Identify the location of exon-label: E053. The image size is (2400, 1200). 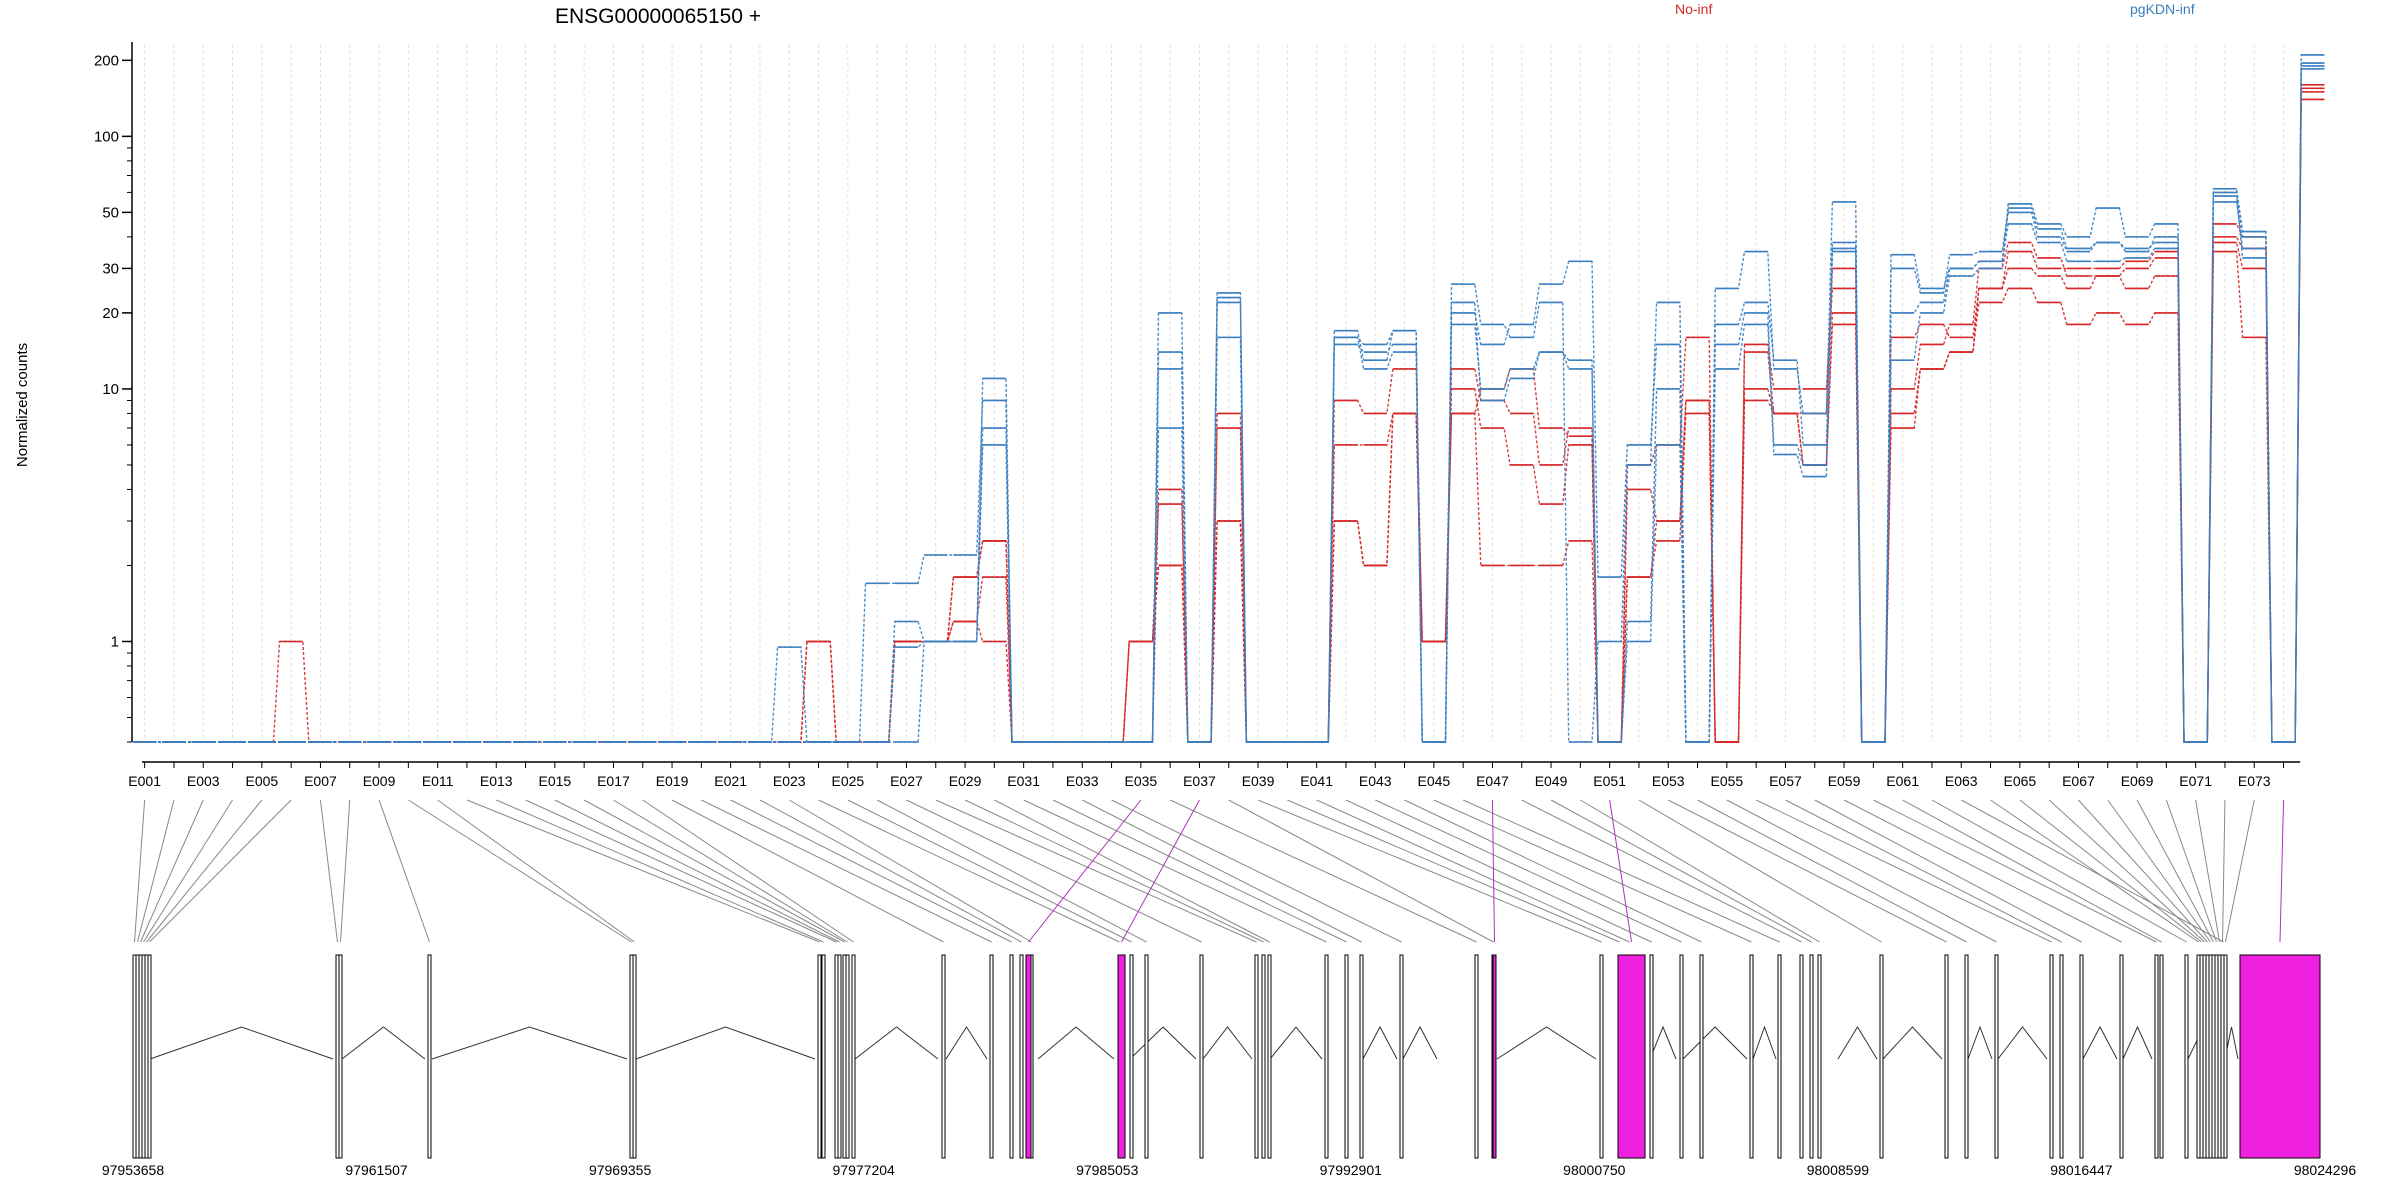
(1668, 781).